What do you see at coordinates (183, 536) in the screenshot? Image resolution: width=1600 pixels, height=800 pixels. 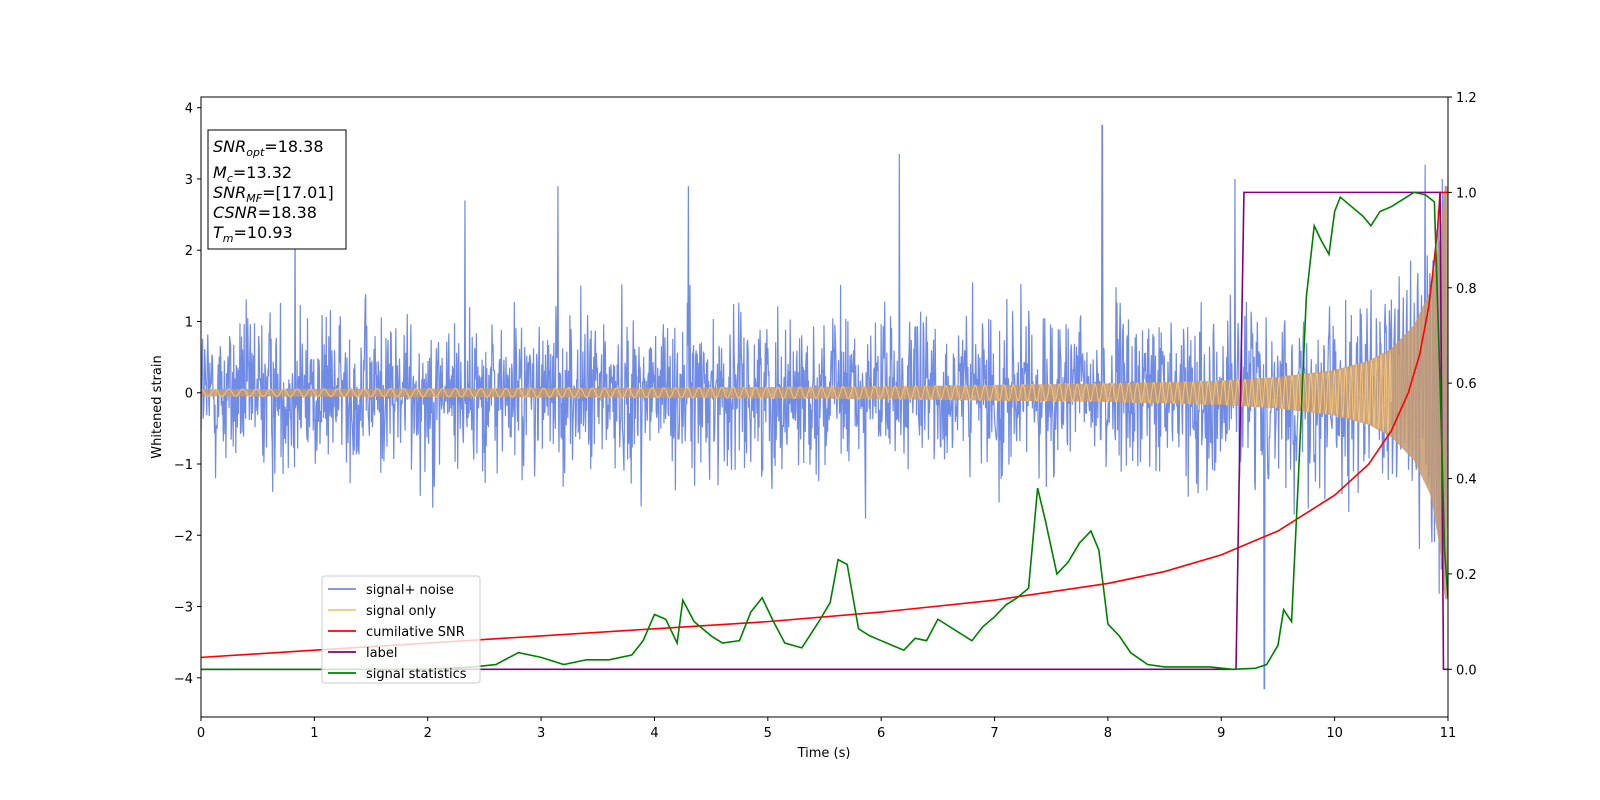 I see `y-left-tick-label: −2` at bounding box center [183, 536].